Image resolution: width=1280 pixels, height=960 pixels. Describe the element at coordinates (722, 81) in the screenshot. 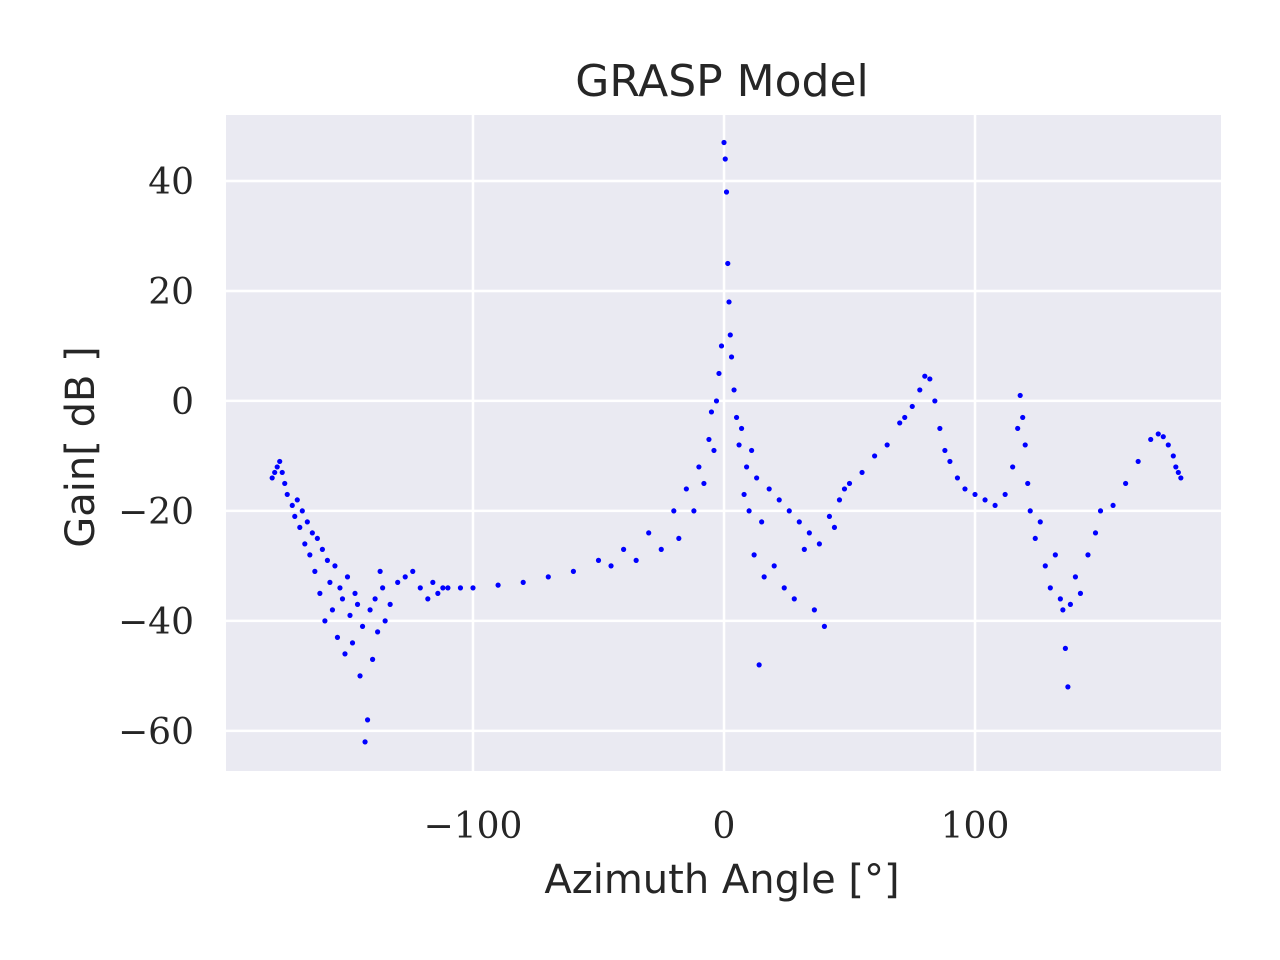

I see `chart-title: GRASP Model` at that location.